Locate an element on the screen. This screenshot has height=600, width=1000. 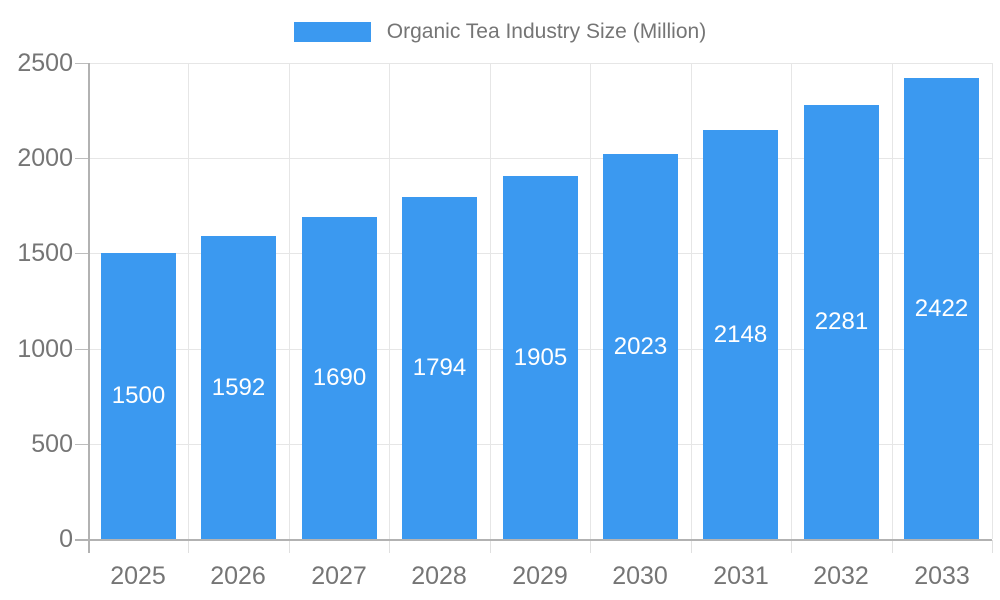
bar: 2281 is located at coordinates (841, 322).